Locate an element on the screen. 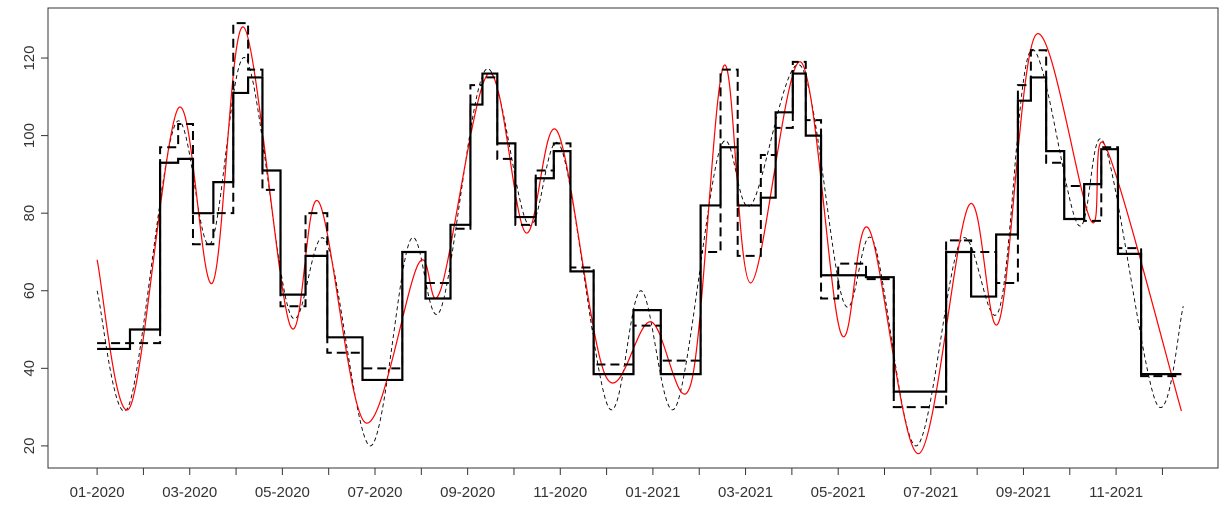 Image resolution: width=1227 pixels, height=519 pixels. y-tick-label: 60 is located at coordinates (29, 290).